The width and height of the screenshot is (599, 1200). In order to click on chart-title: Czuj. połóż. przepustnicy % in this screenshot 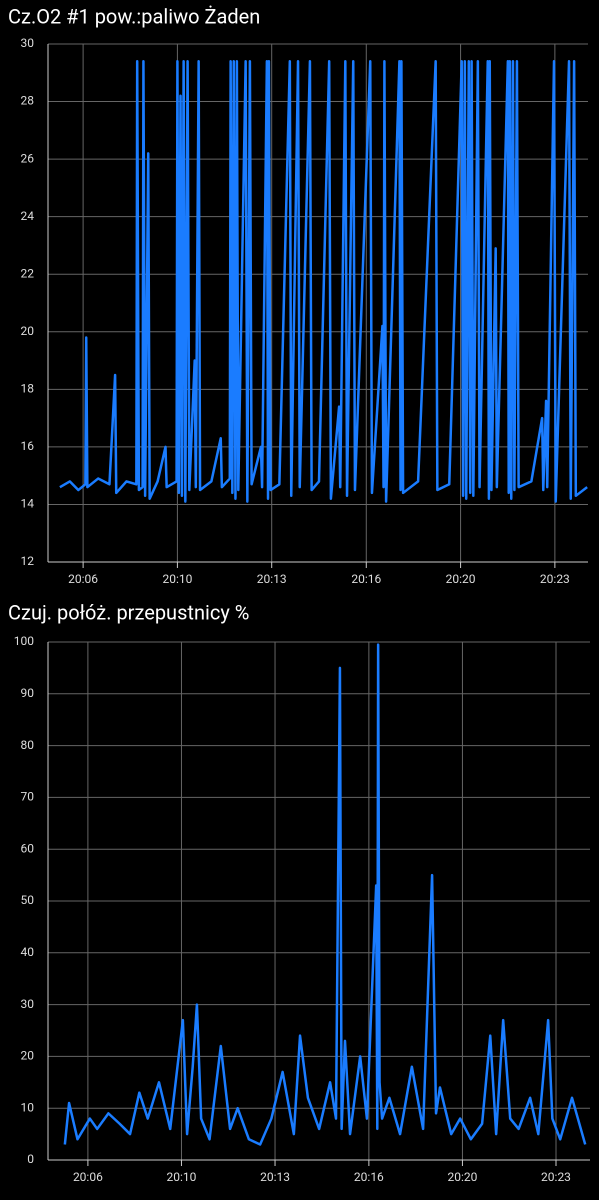, I will do `click(128, 612)`.